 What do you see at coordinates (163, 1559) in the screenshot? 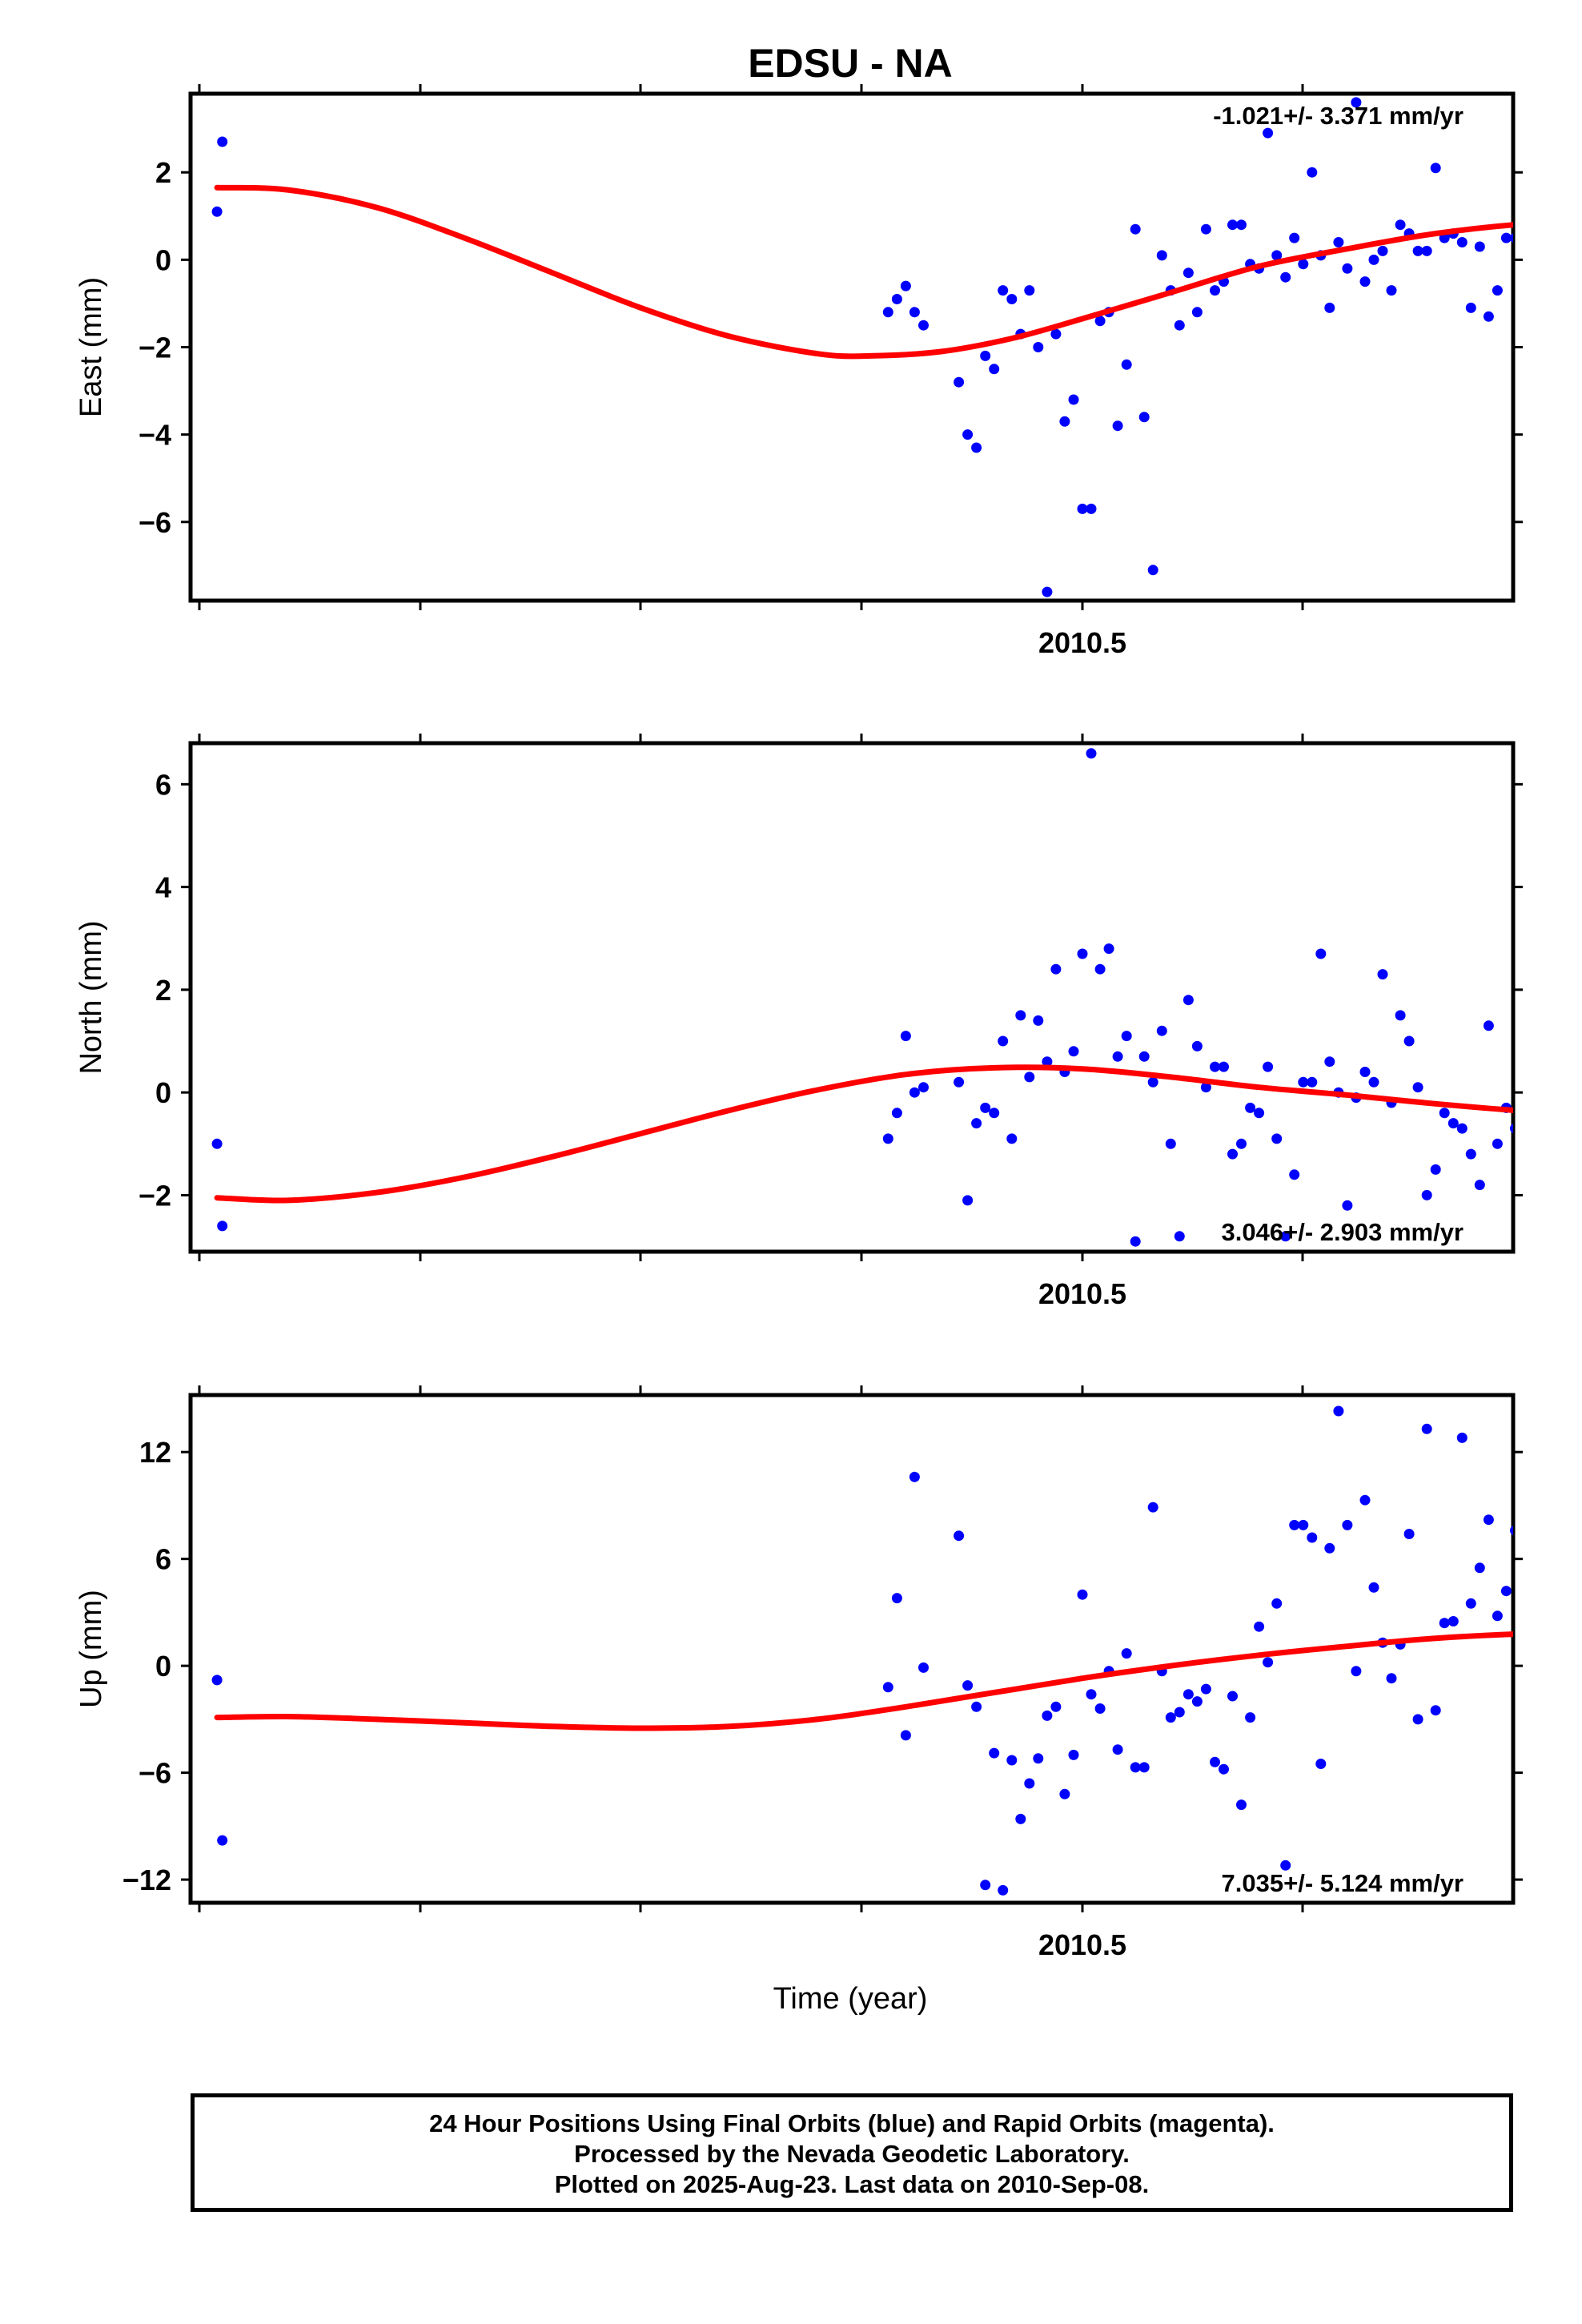
I see `y-tick-label: 6` at bounding box center [163, 1559].